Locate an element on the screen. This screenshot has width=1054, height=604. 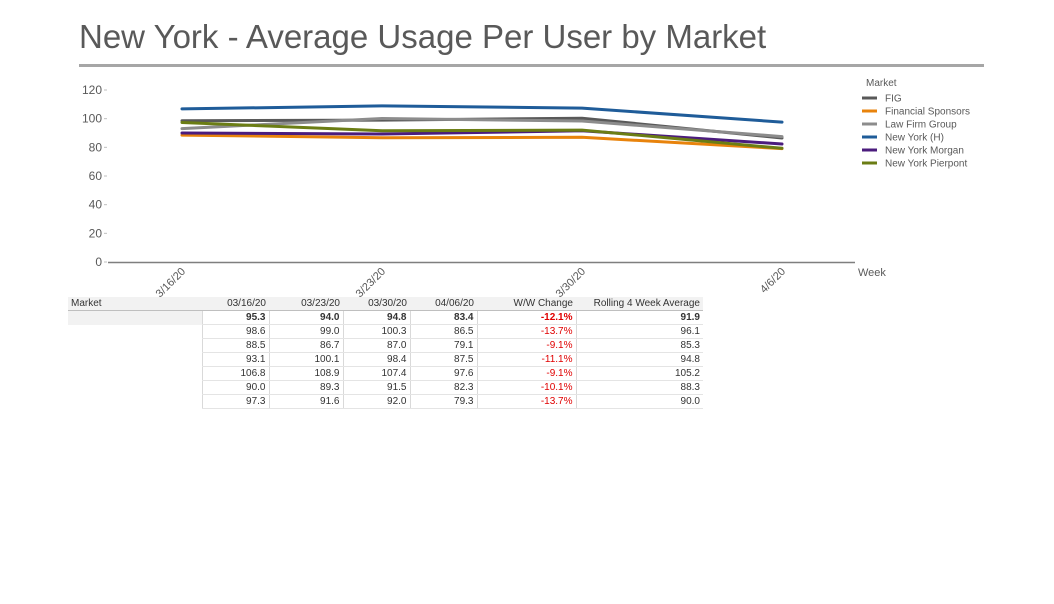
y-tick-label: 120 is located at coordinates (92, 90).